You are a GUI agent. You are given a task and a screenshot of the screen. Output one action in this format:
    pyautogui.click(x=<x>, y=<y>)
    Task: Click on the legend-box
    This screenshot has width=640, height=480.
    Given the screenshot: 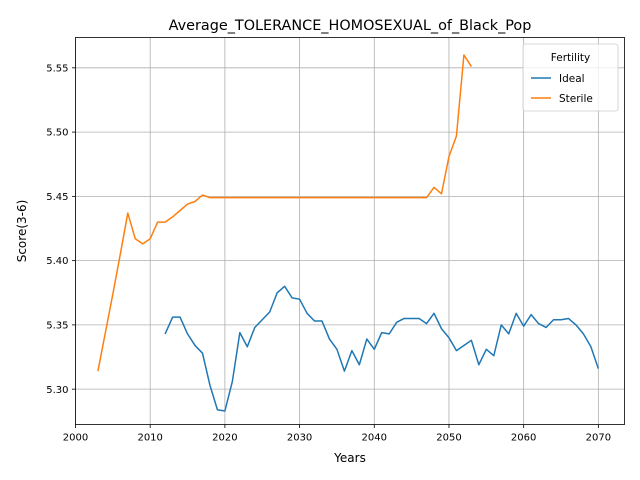 What is the action you would take?
    pyautogui.click(x=570, y=77)
    